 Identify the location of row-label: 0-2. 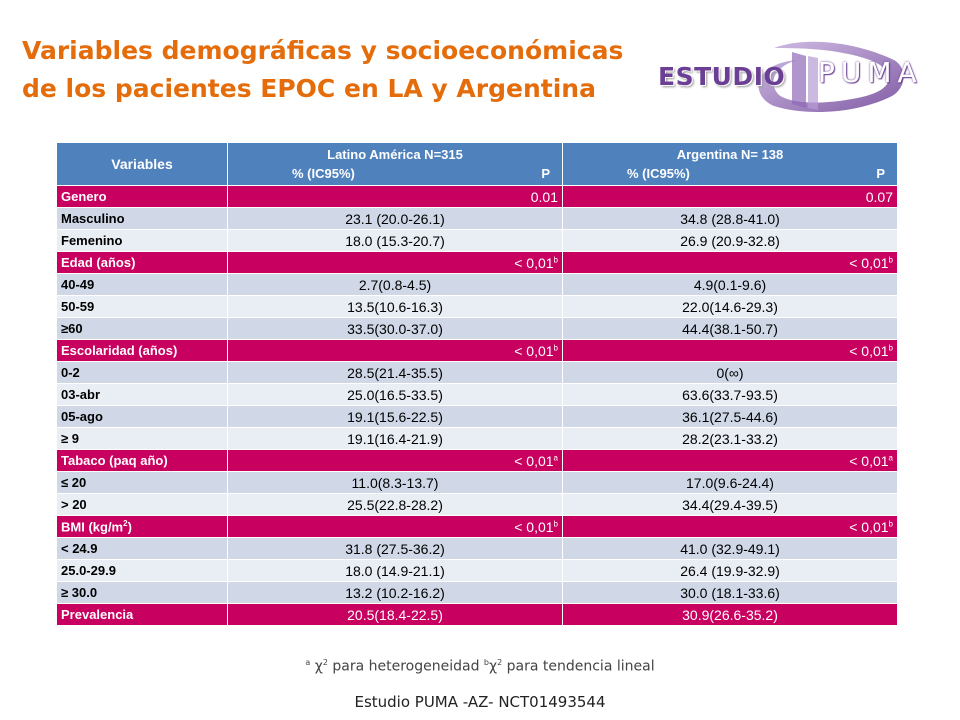
(142, 372).